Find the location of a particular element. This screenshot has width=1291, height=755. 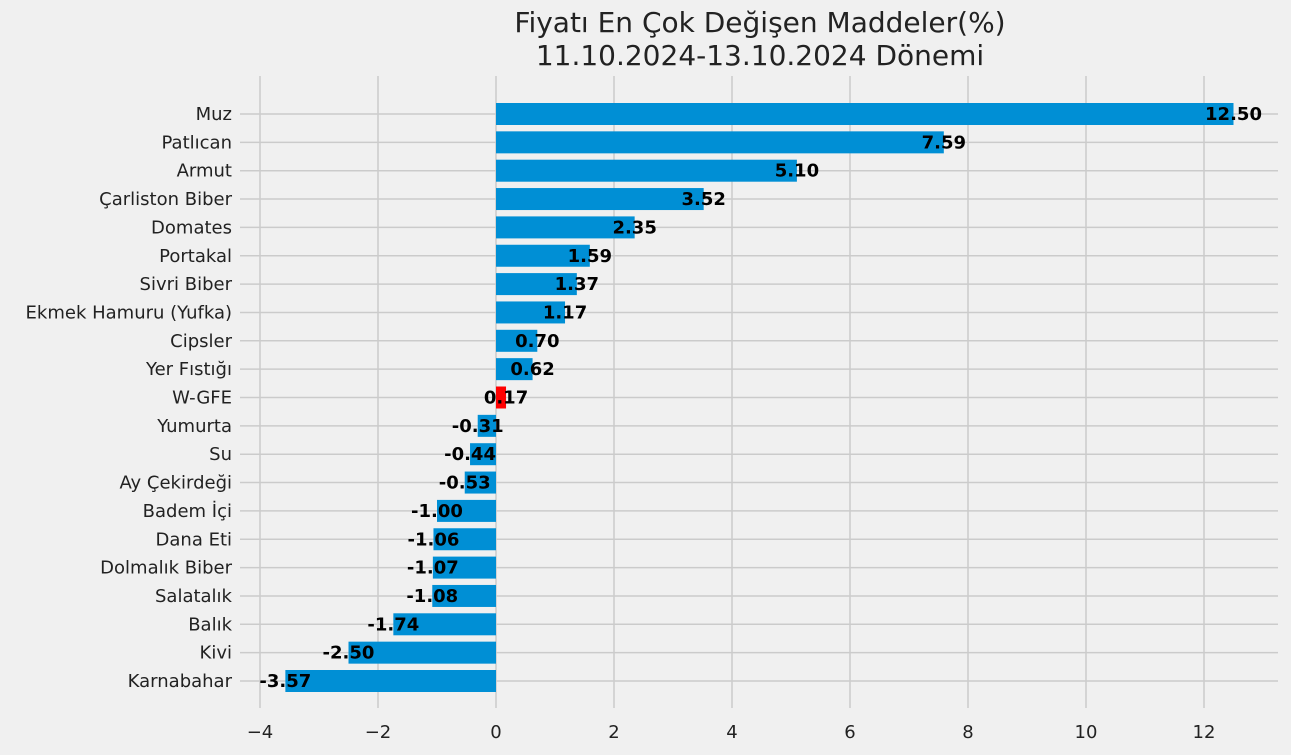

y-tick-label: W-GFE is located at coordinates (202, 398).